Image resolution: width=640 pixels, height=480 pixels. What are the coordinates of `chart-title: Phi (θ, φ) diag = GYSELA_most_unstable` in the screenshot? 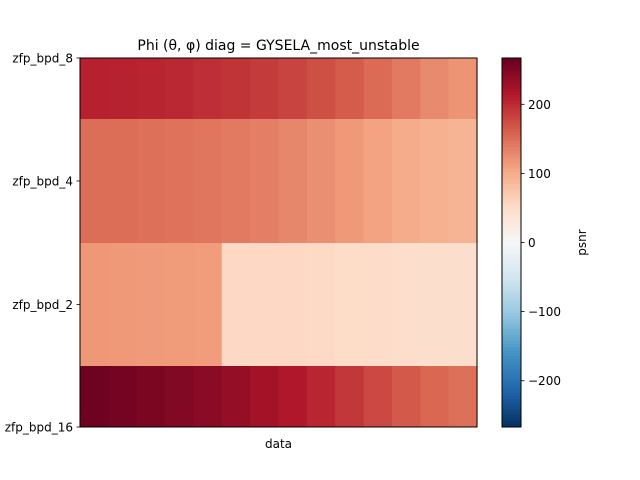 It's located at (278, 46).